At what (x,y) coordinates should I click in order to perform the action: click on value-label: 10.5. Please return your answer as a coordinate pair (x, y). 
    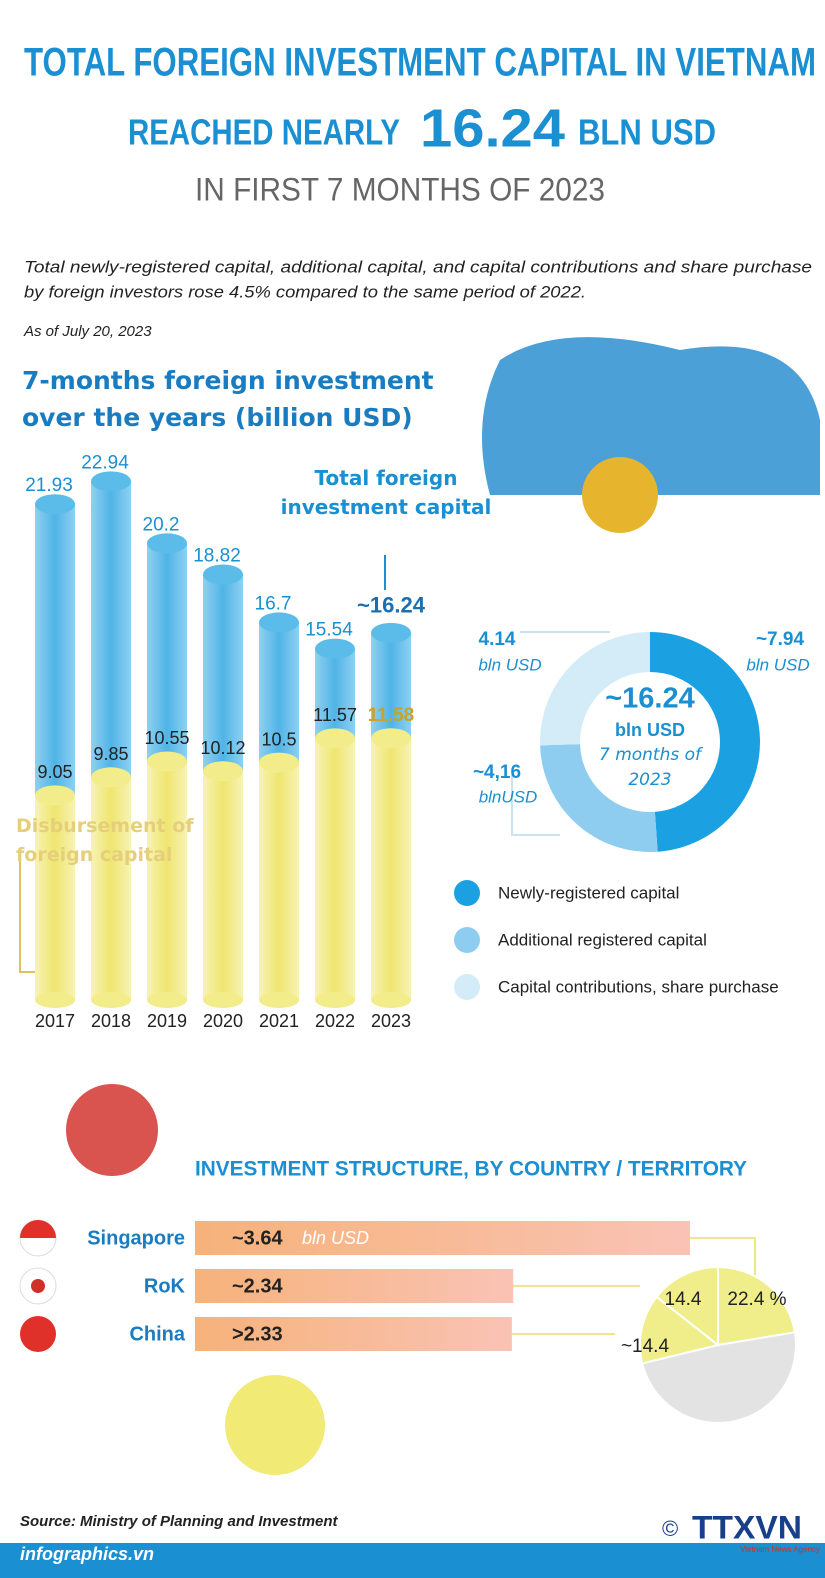
    Looking at the image, I should click on (278, 739).